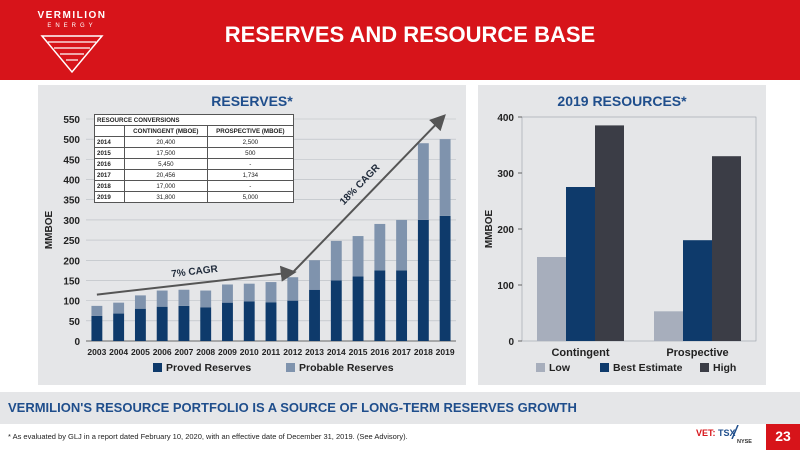 Image resolution: width=800 pixels, height=450 pixels. What do you see at coordinates (166, 131) in the screenshot?
I see `conversions-header-contingent: CONTINGENT (MBOE)` at bounding box center [166, 131].